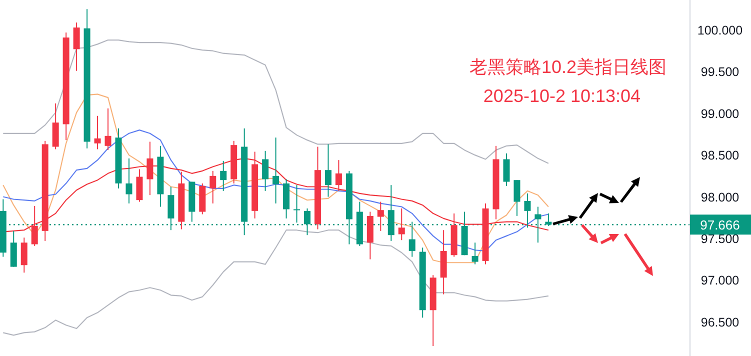 Image resolution: width=751 pixels, height=356 pixels. Describe the element at coordinates (568, 67) in the screenshot. I see `text: 老黑策略10.2美指日线图` at that location.